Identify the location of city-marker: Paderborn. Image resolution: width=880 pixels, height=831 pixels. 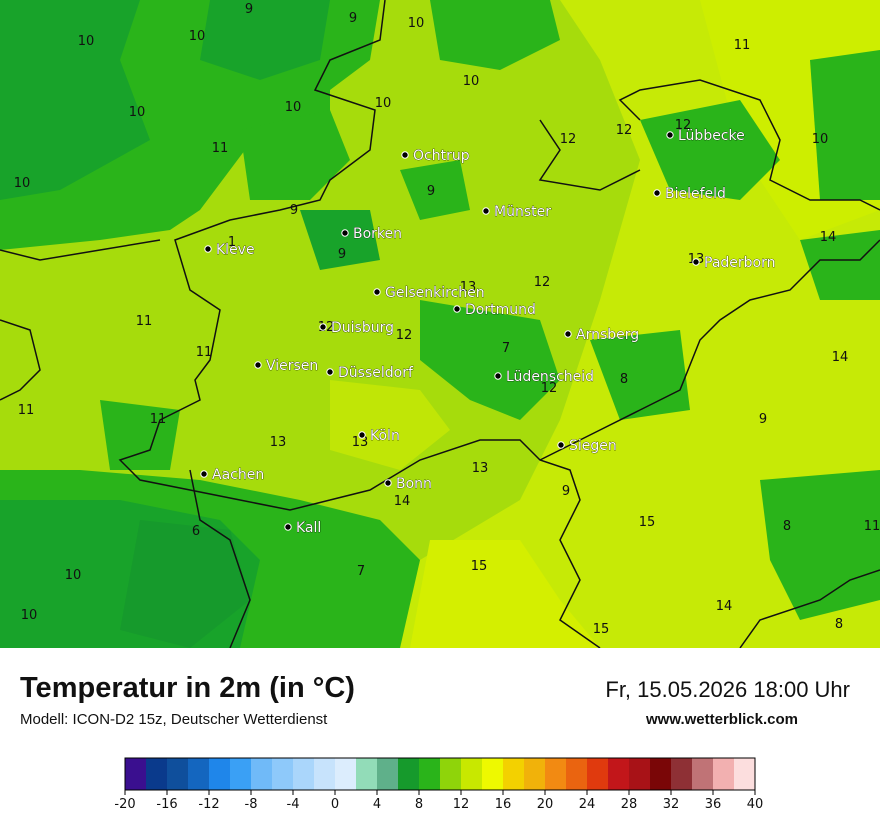
(734, 263).